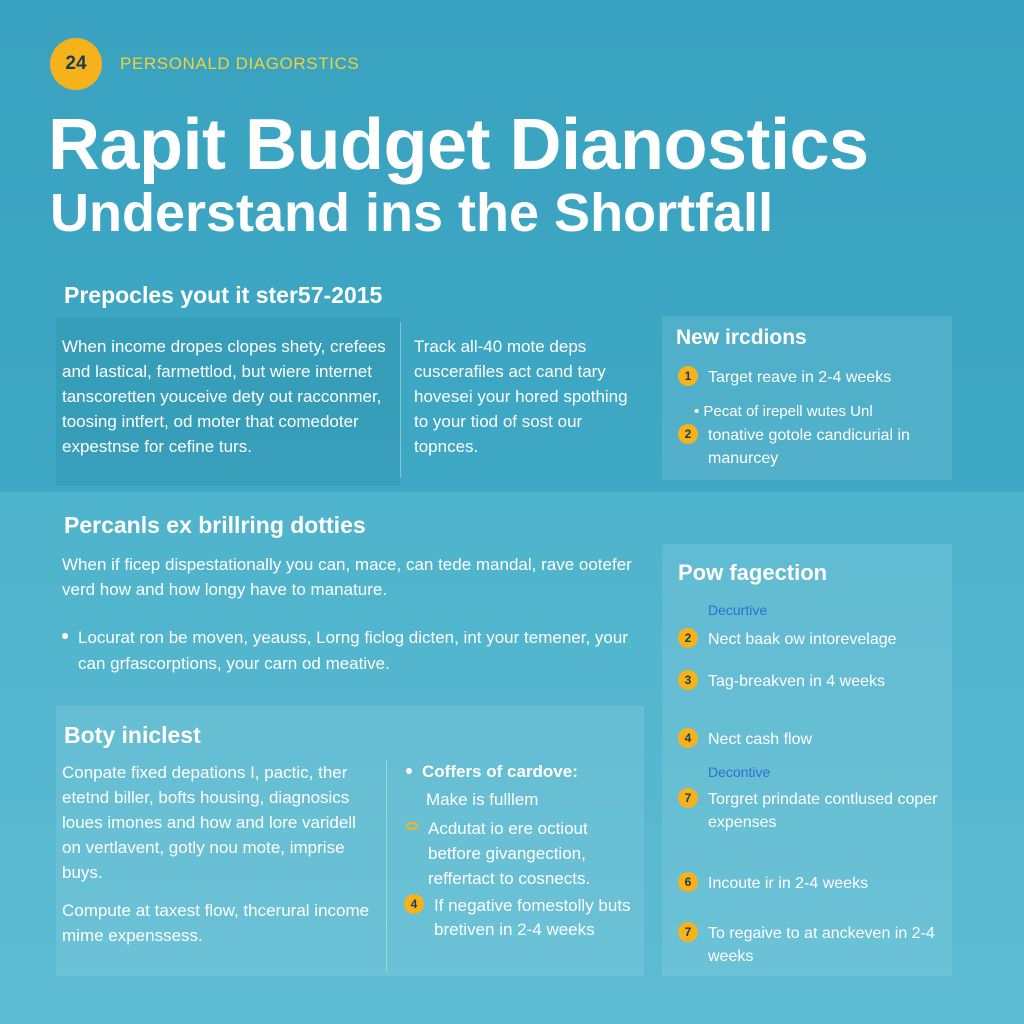 The image size is (1024, 1024). I want to click on boty-right-item-1-sub: Make is fulllem, so click(482, 799).